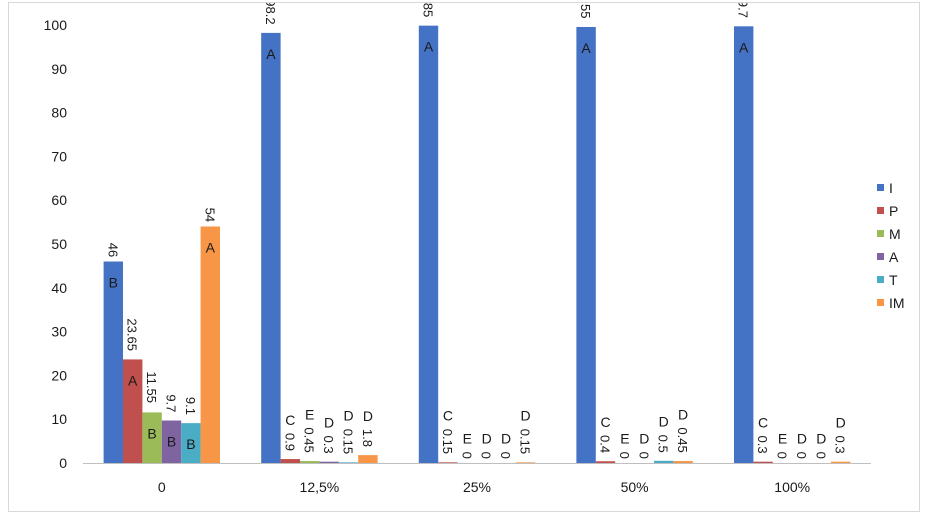  What do you see at coordinates (891, 188) in the screenshot?
I see `legend-label: I` at bounding box center [891, 188].